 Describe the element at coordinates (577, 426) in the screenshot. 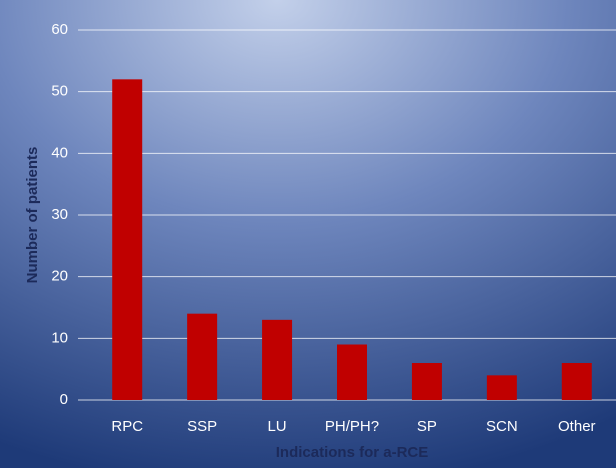

I see `x-tick-label: Other` at that location.